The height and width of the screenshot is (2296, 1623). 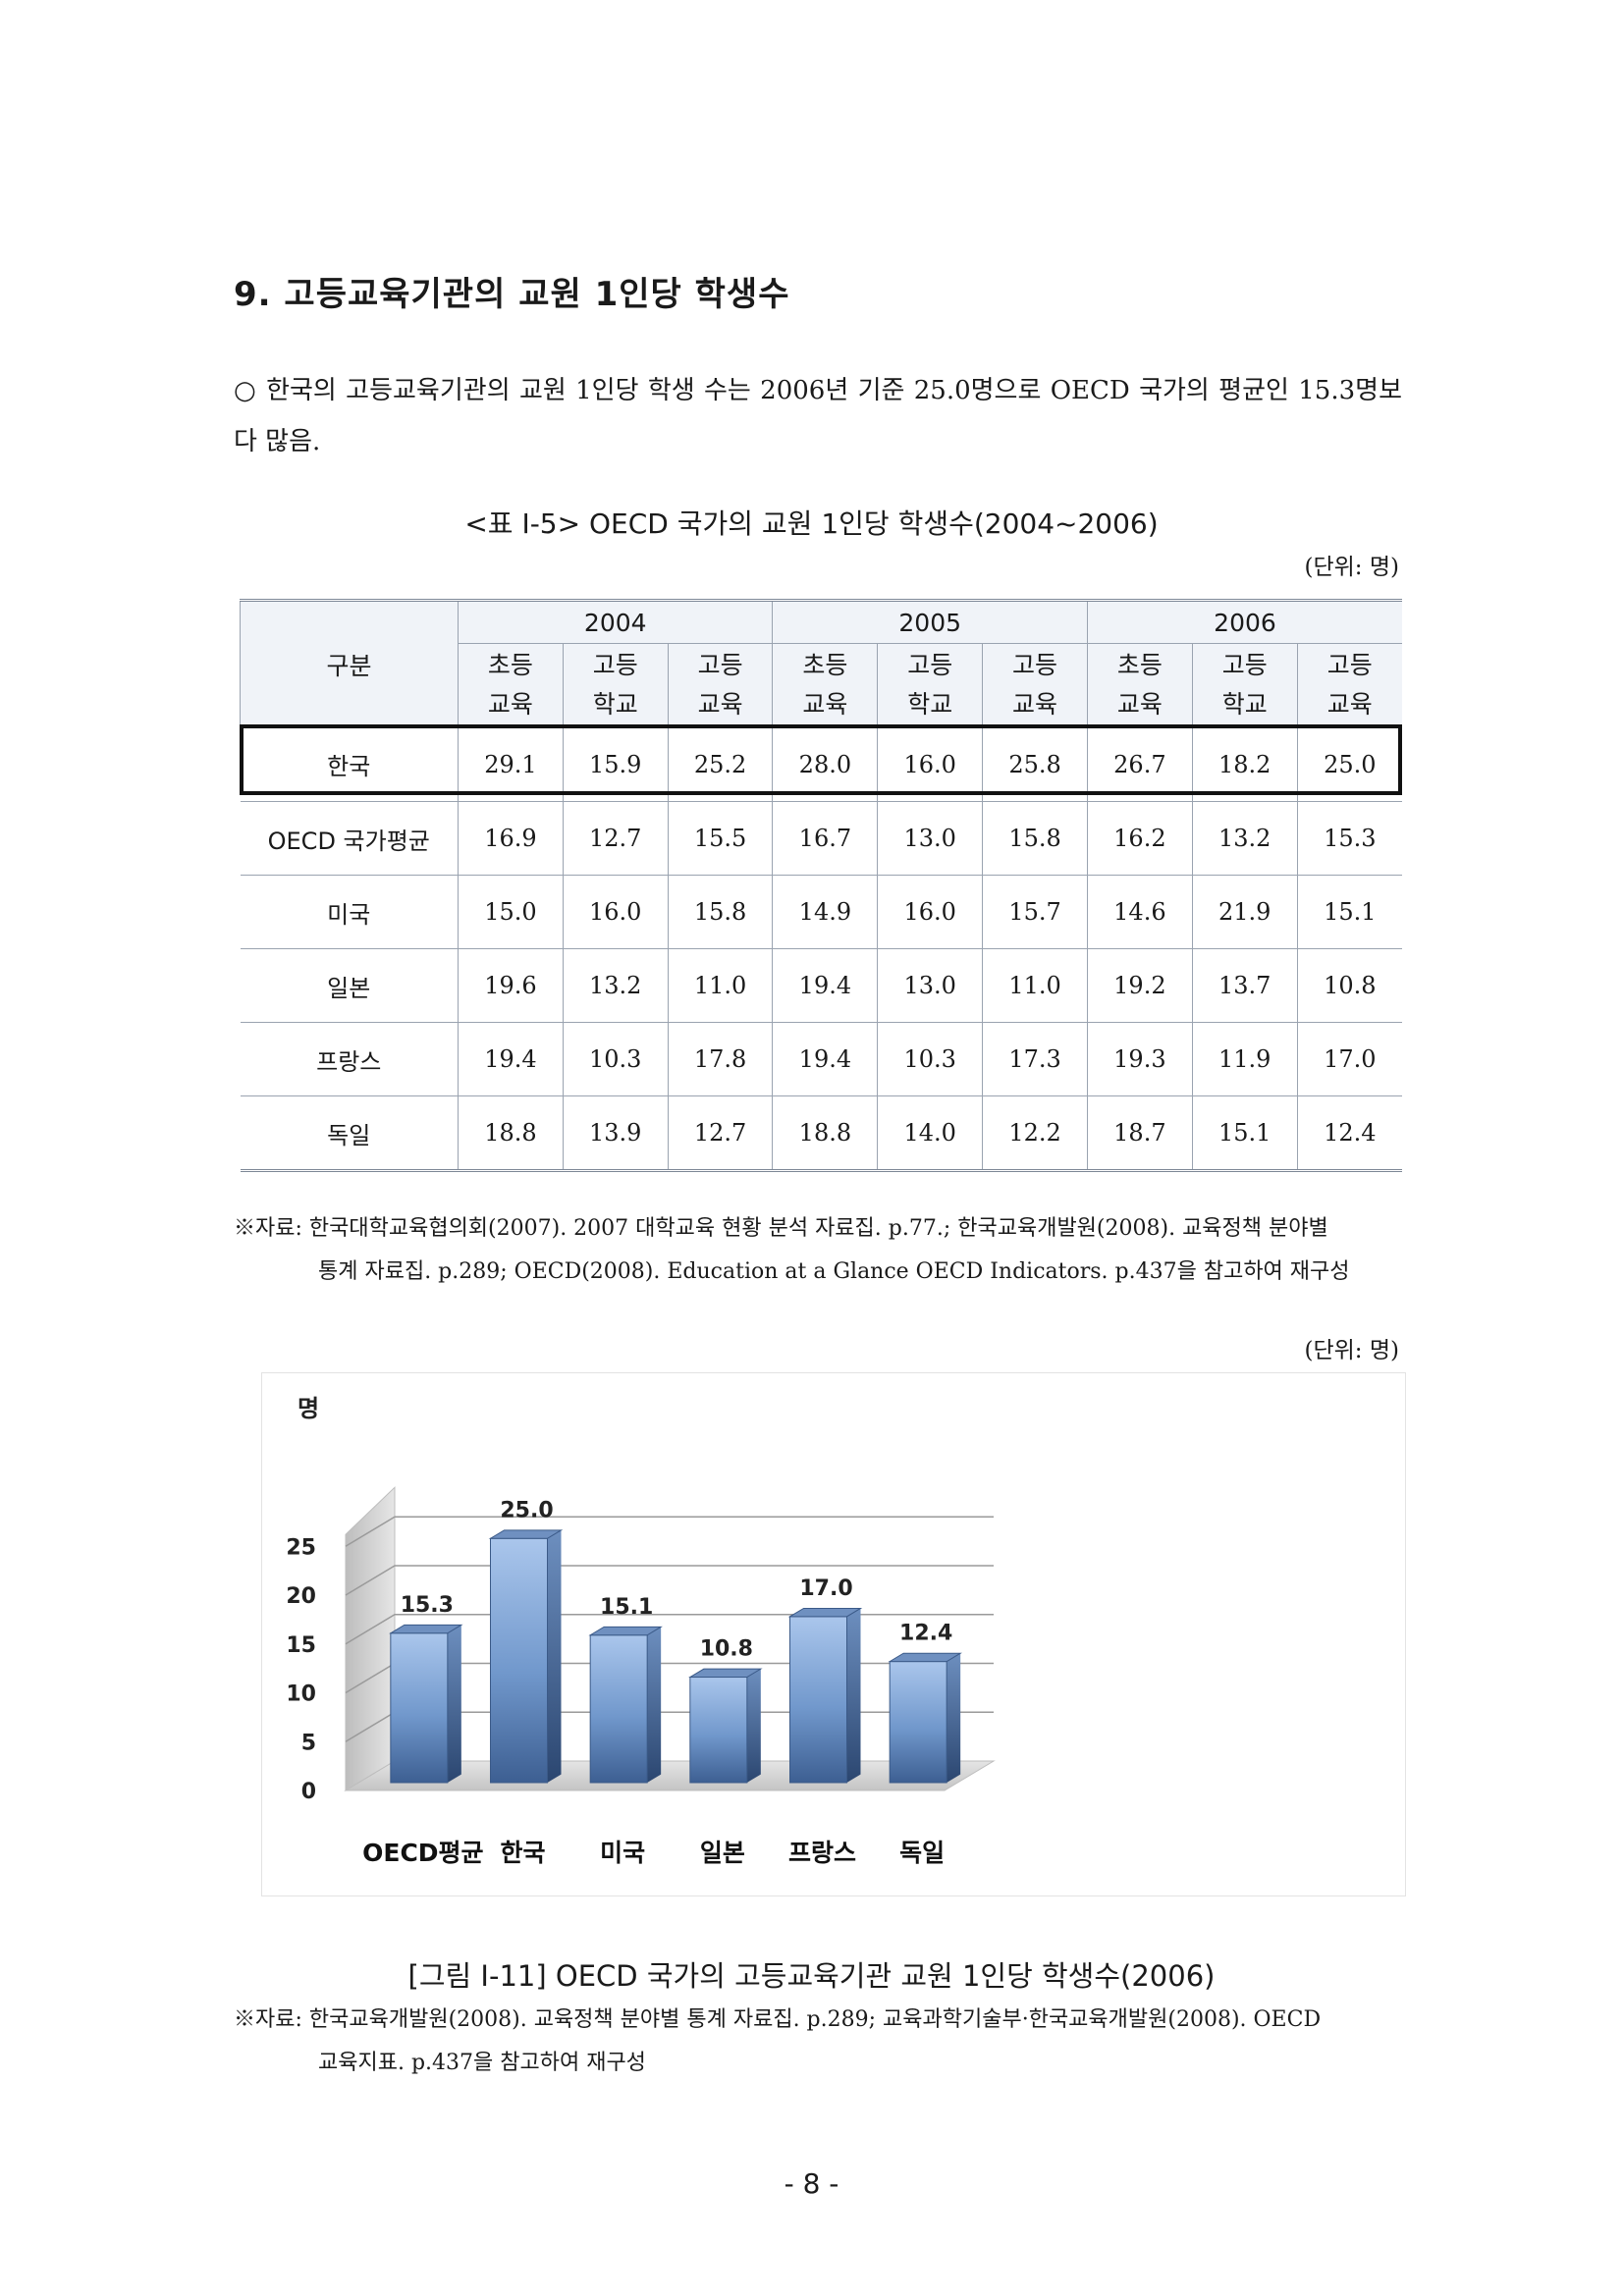 What do you see at coordinates (349, 986) in the screenshot?
I see `row-label: 일본` at bounding box center [349, 986].